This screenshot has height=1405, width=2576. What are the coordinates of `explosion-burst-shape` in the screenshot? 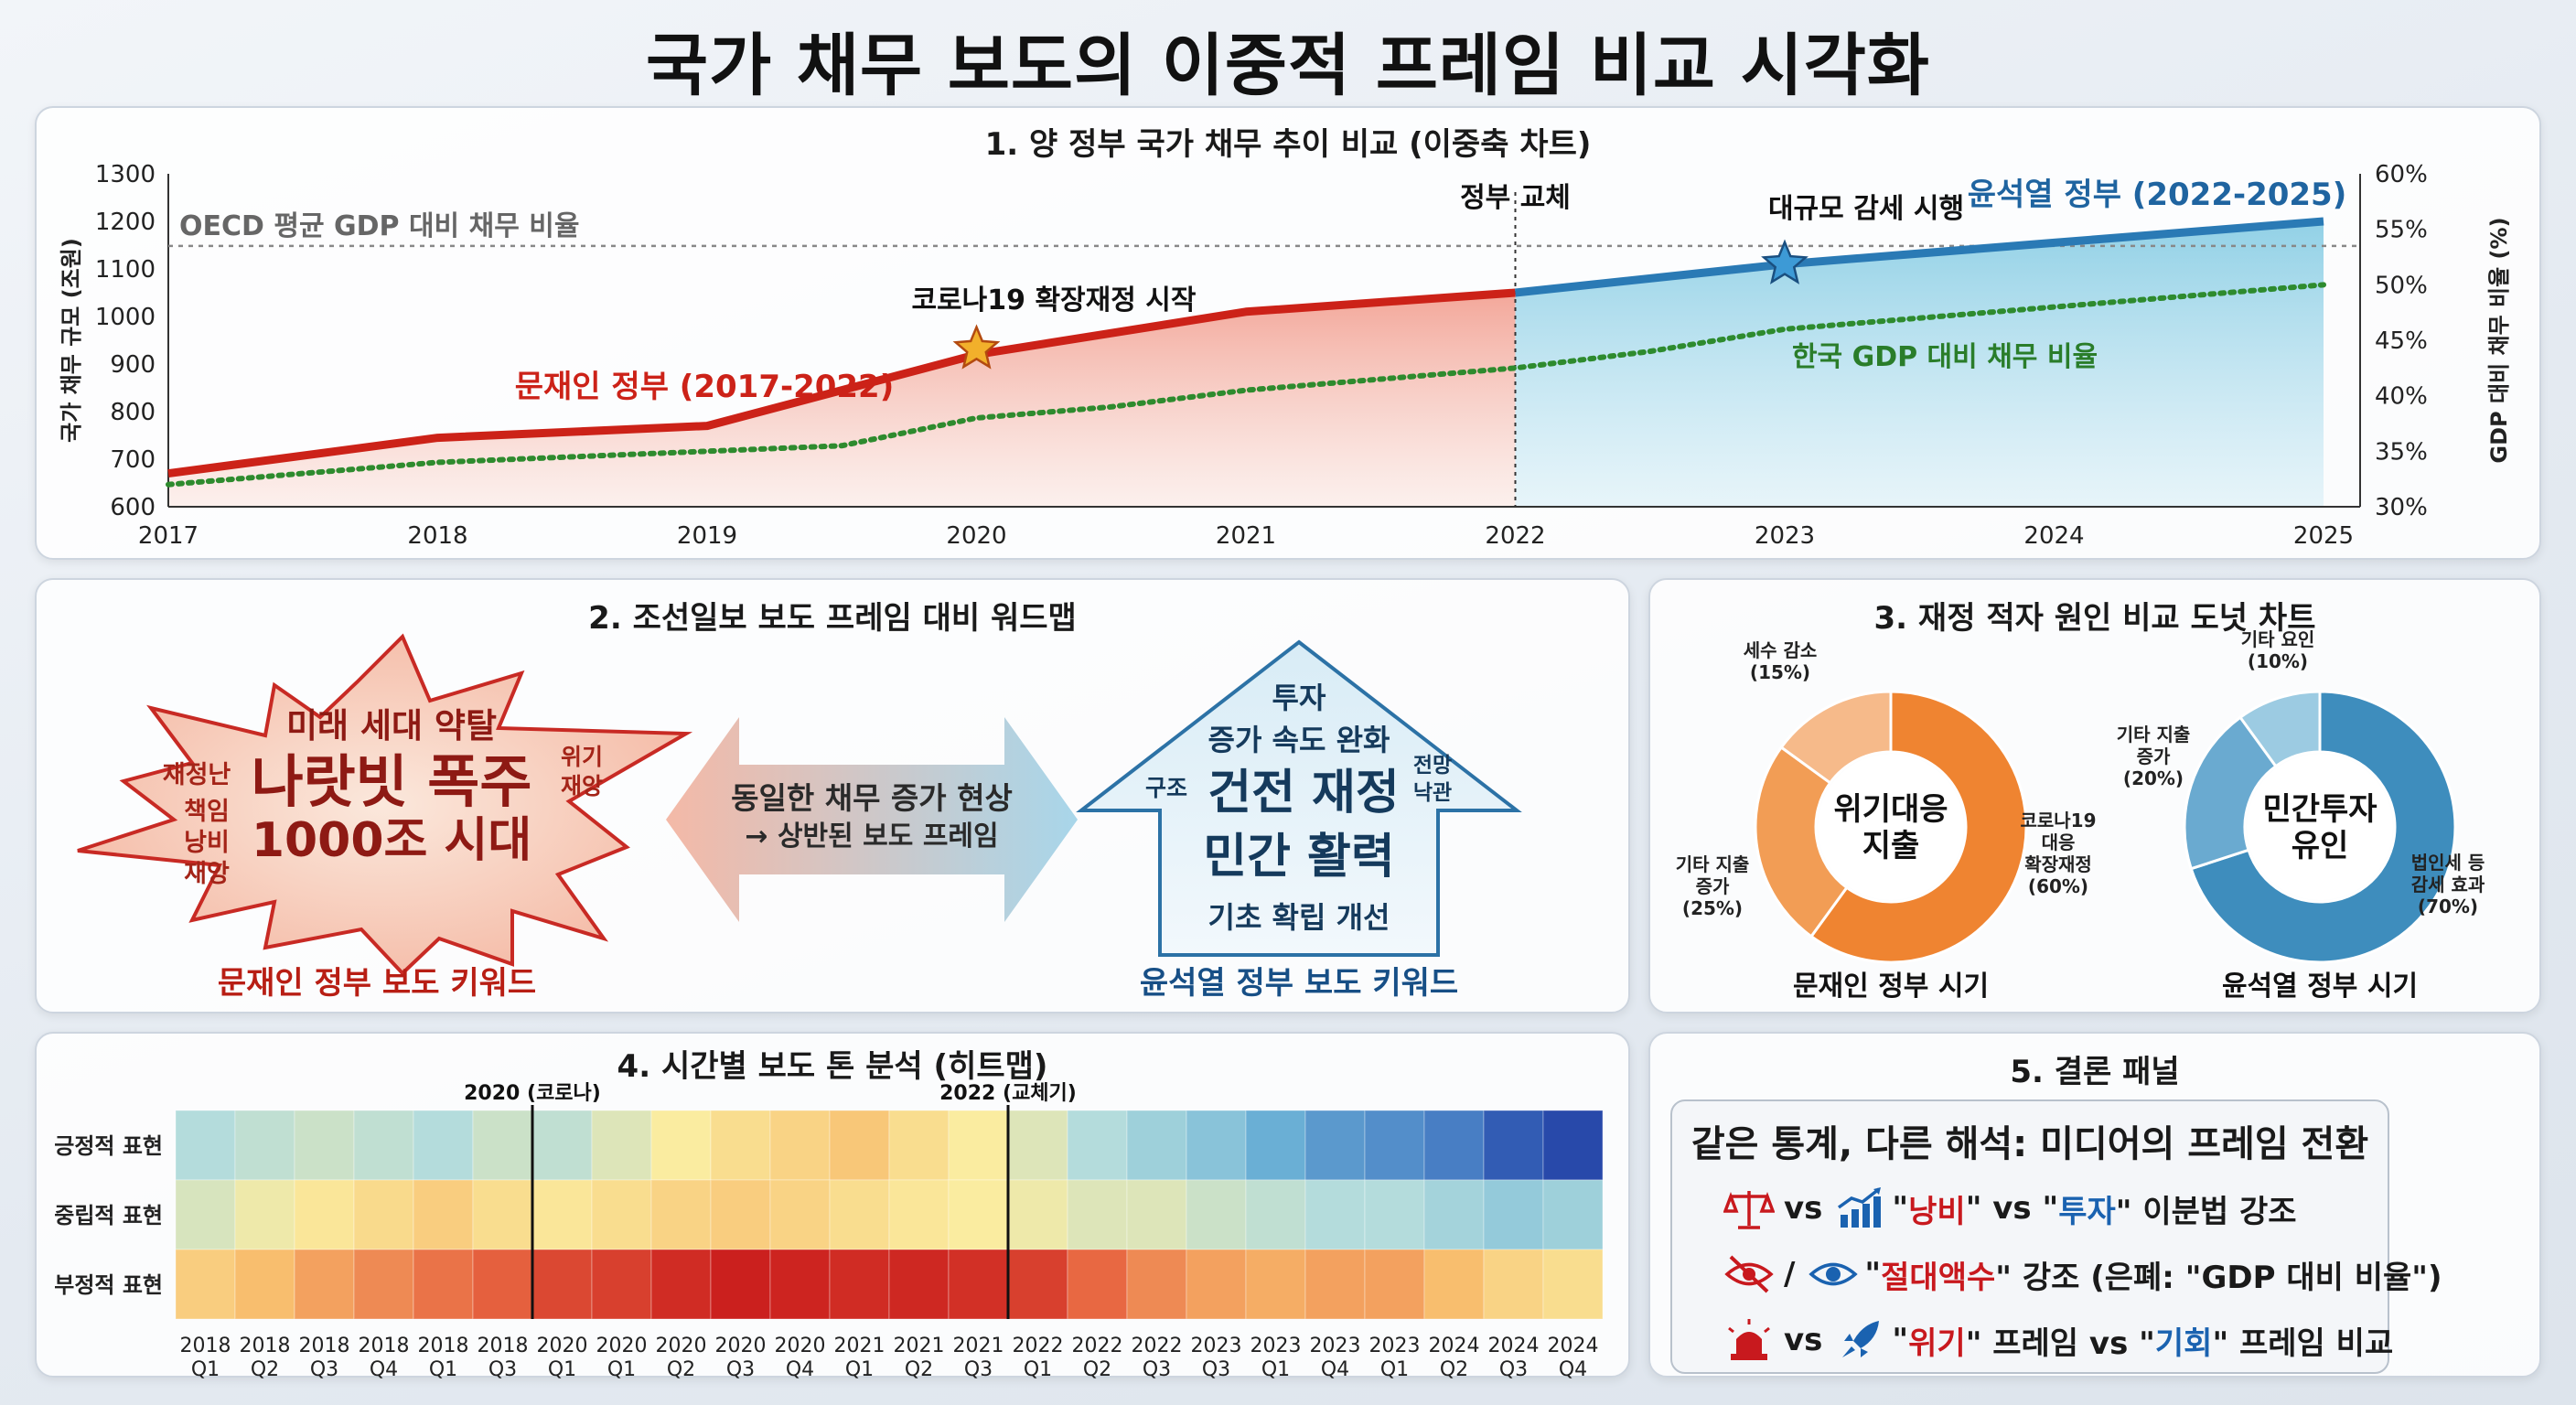 It's located at (385, 805).